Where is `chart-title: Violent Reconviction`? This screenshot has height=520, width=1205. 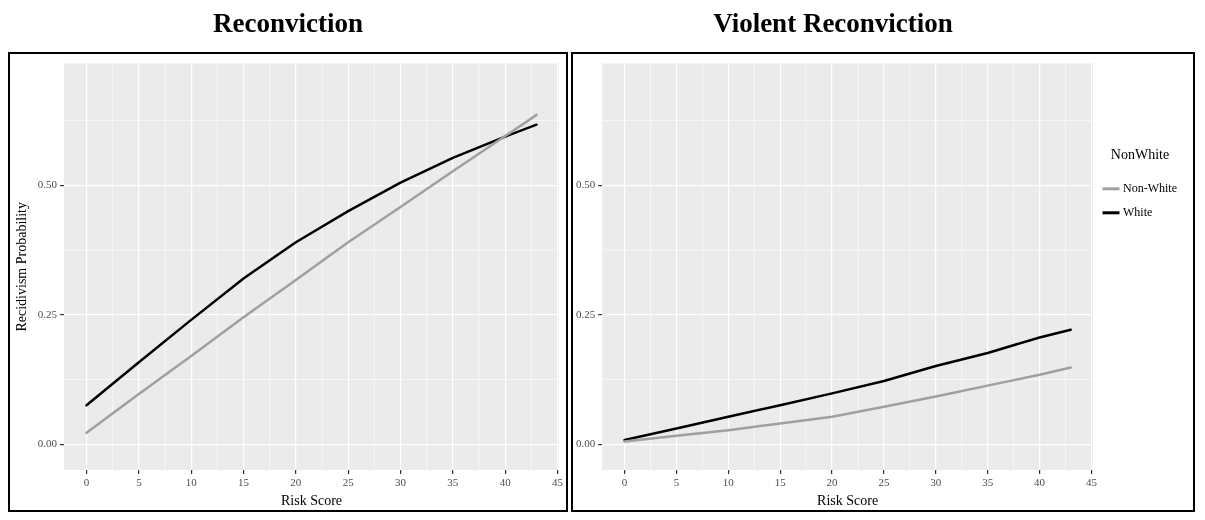 chart-title: Violent Reconviction is located at coordinates (833, 24).